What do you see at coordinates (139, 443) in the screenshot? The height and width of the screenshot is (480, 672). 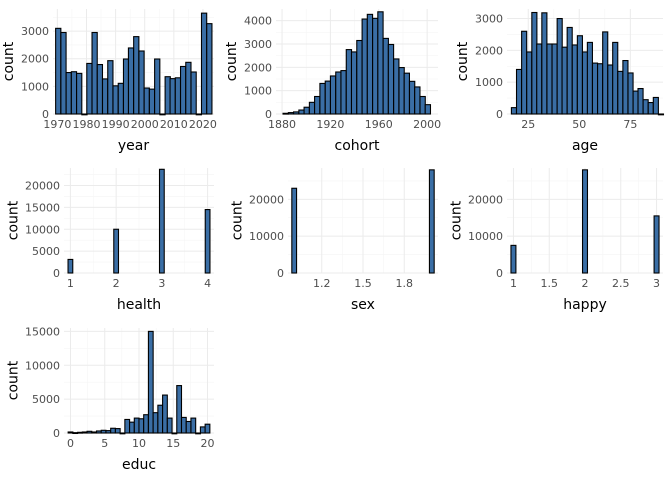 I see `x-tick-label: 10` at bounding box center [139, 443].